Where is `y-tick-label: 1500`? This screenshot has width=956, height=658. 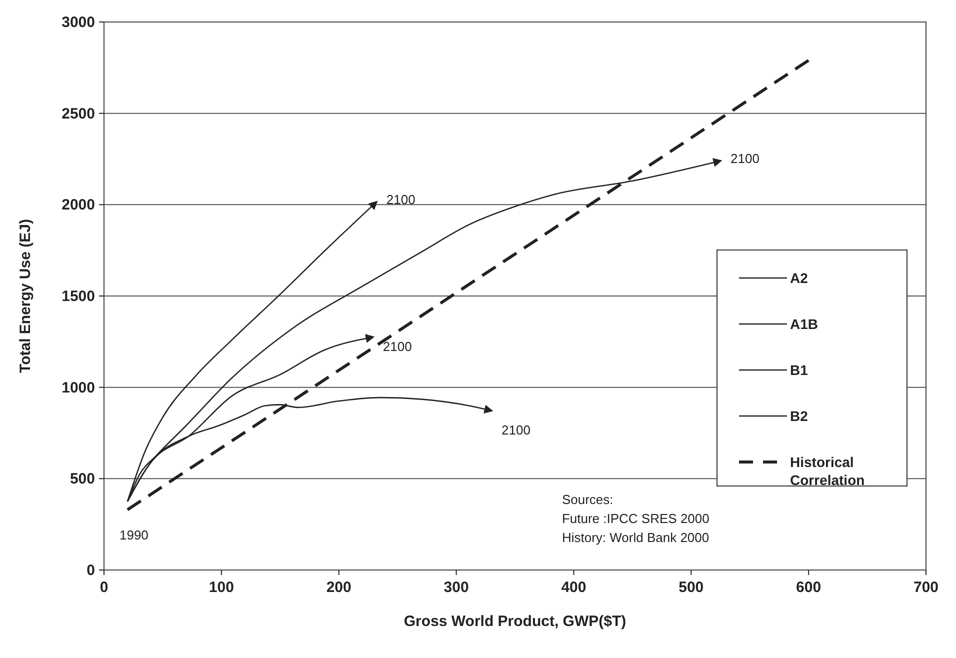
y-tick-label: 1500 is located at coordinates (78, 296).